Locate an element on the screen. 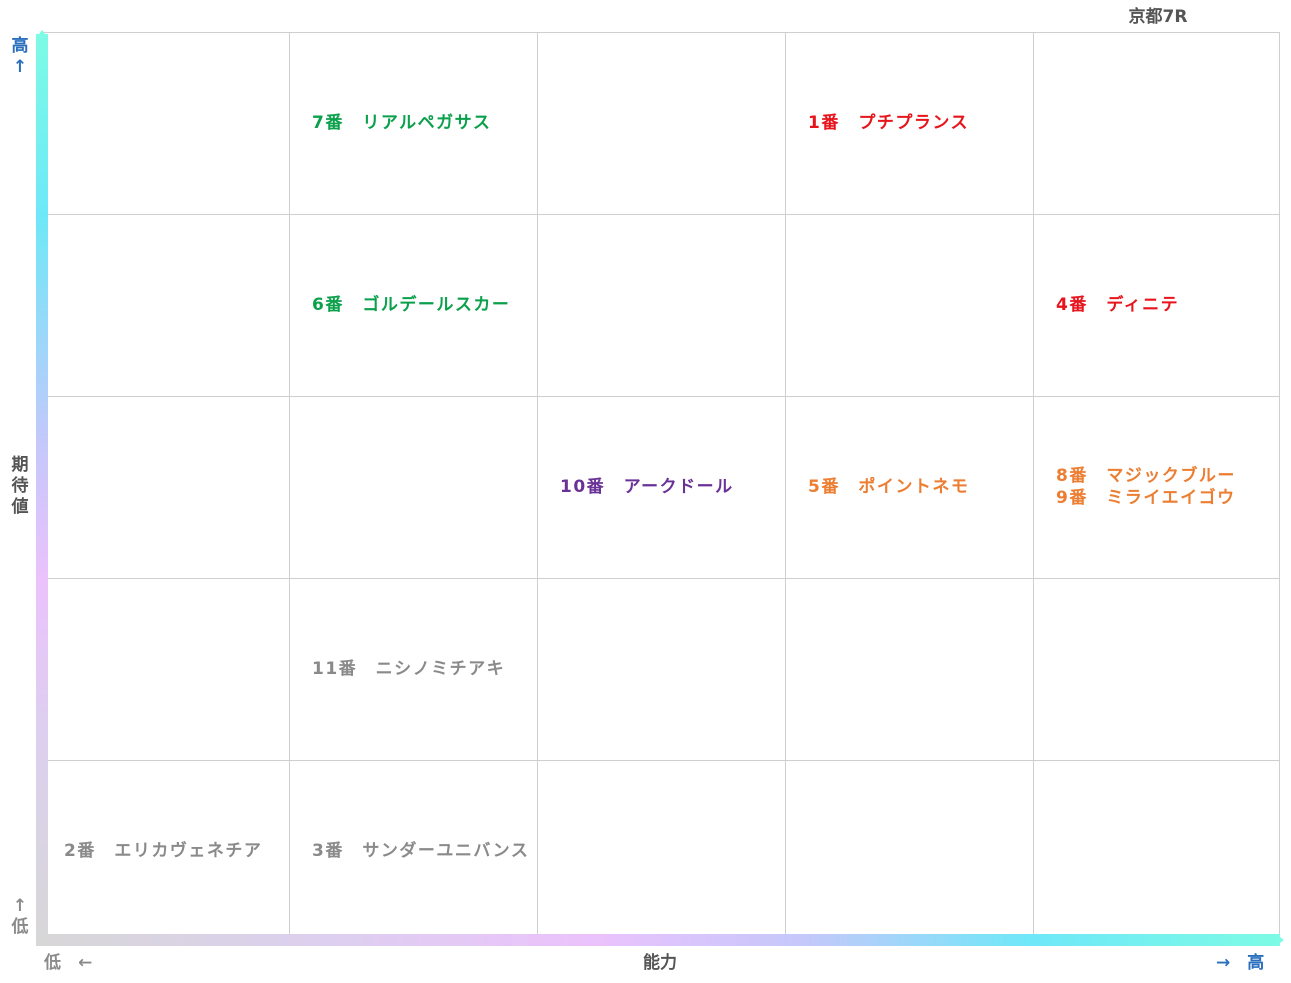 Image resolution: width=1291 pixels, height=983 pixels. horse-label: 2番 エリカヴェネチア is located at coordinates (163, 851).